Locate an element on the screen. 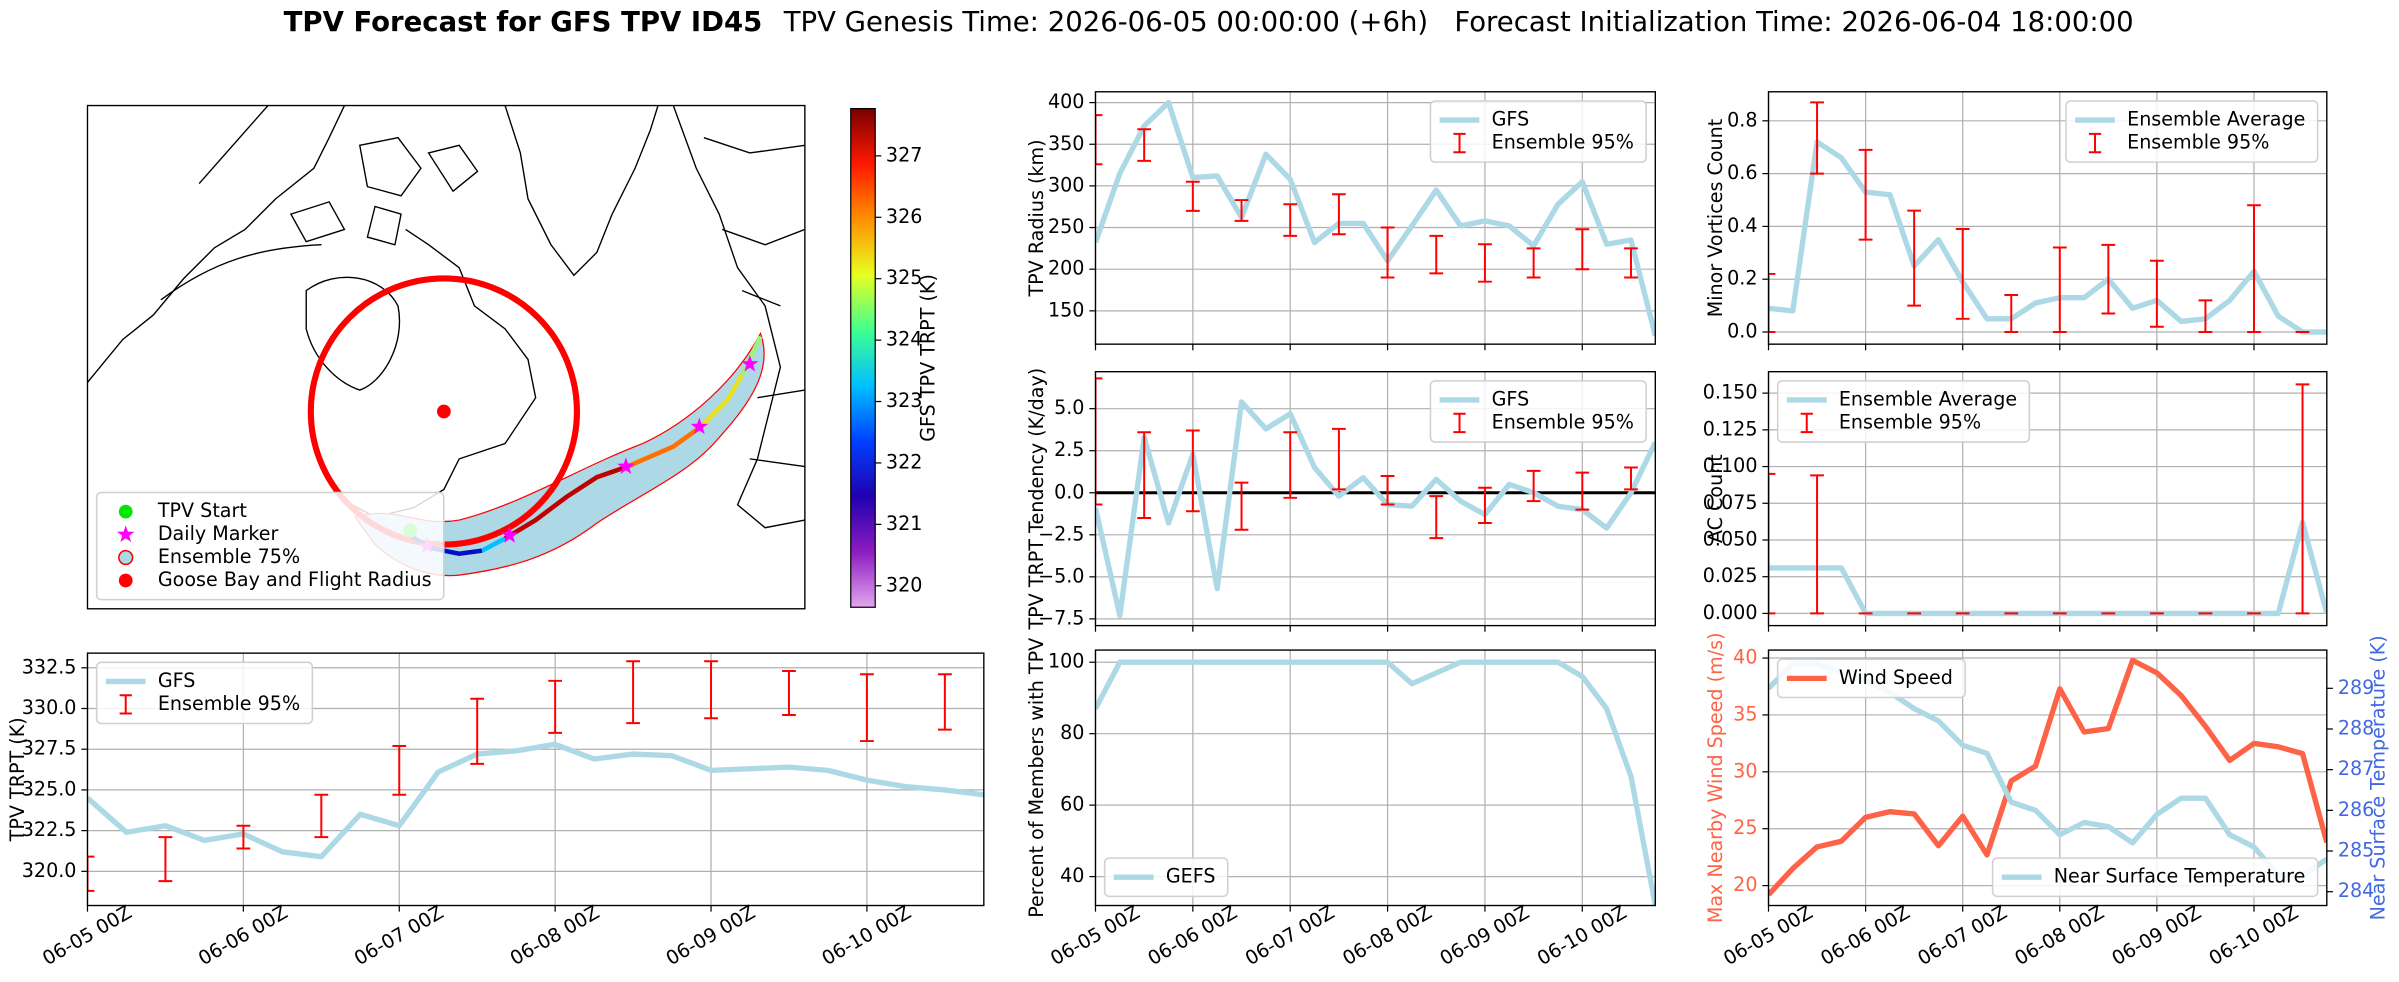 The image size is (2399, 982). legend-label: Goose Bay and Flight Radius is located at coordinates (295, 579).